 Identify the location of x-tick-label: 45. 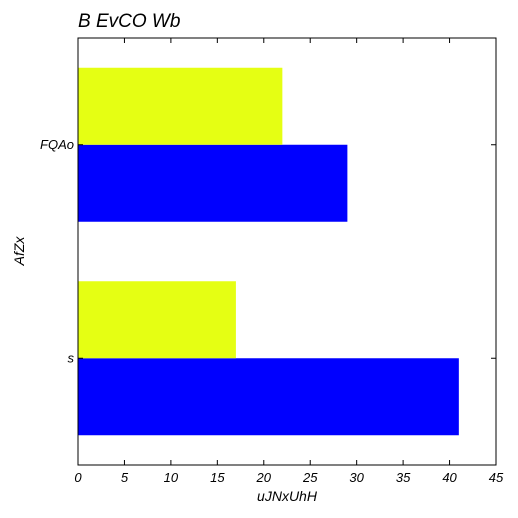
(496, 477).